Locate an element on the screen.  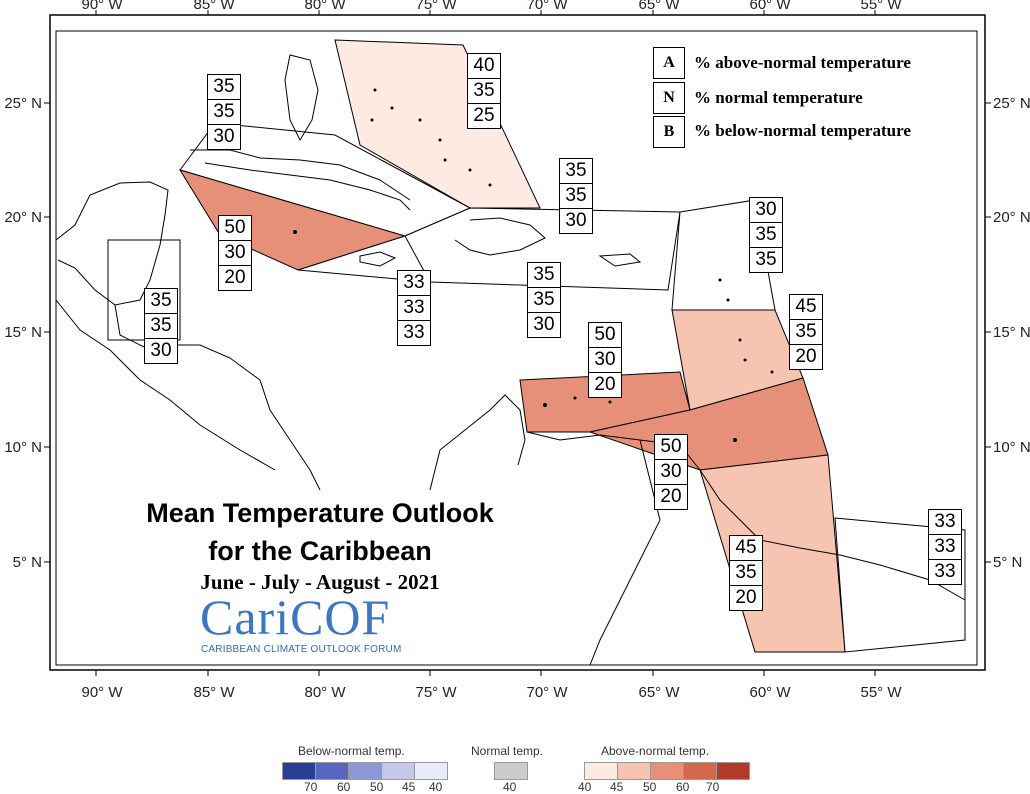
prob-box-puerto-rico: 35 35 30 is located at coordinates (544, 300).